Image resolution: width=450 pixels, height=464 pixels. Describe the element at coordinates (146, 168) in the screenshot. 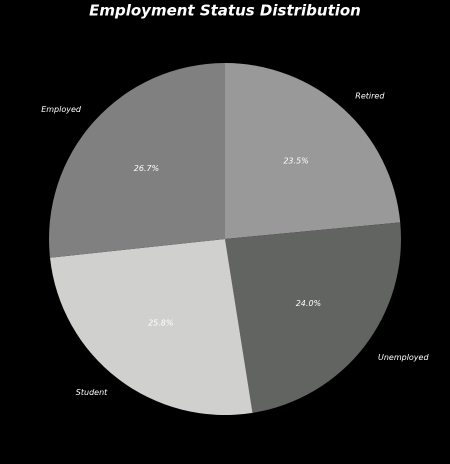

I see `value-label: 26.7%` at that location.